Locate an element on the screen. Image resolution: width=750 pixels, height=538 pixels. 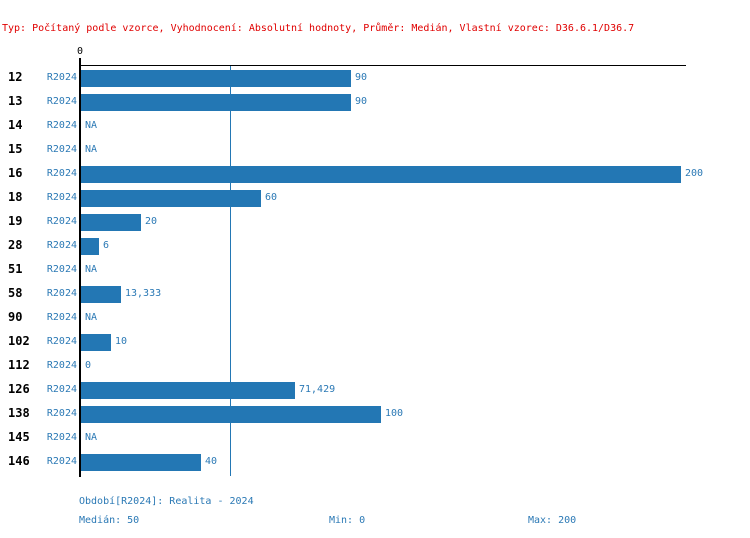
chart-row: 90 R2024 NA is located at coordinates (375, 318).